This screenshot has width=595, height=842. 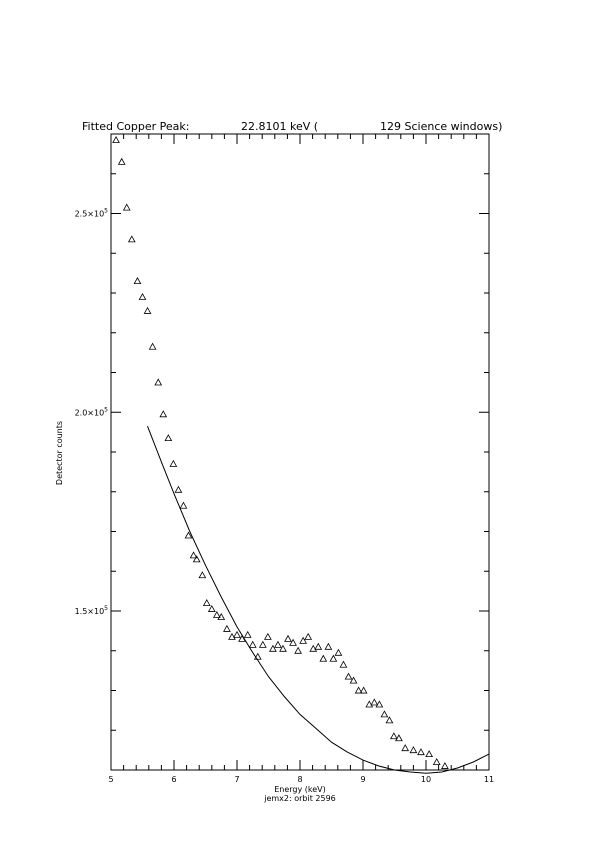 What do you see at coordinates (489, 779) in the screenshot?
I see `x-tick-label: 11` at bounding box center [489, 779].